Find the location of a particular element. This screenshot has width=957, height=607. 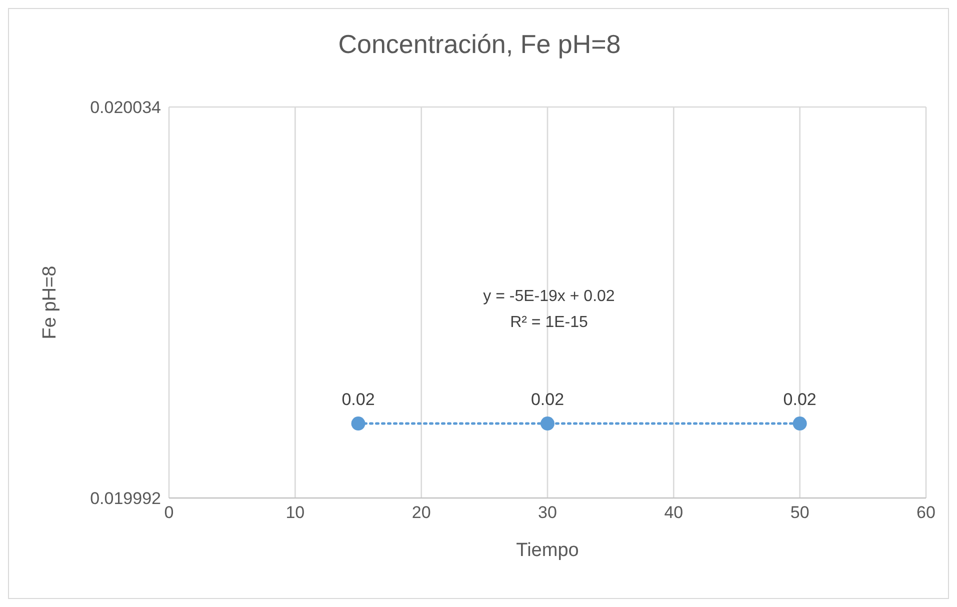

annotation: R² = 1E-15 is located at coordinates (549, 323).